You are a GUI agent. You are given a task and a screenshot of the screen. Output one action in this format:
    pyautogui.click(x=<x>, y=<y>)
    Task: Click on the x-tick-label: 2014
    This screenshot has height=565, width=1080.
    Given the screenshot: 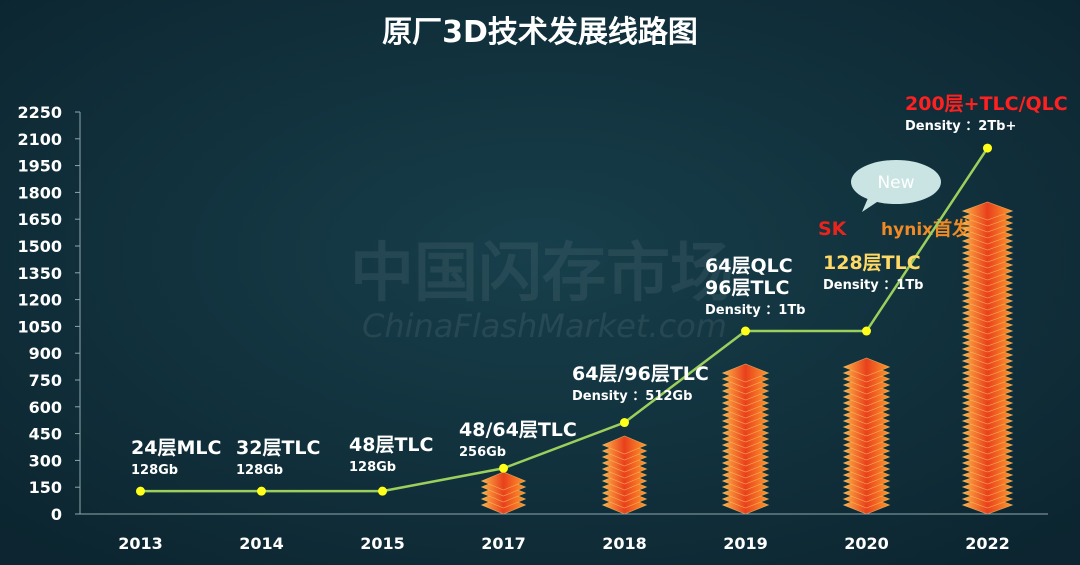 What is the action you would take?
    pyautogui.click(x=261, y=543)
    